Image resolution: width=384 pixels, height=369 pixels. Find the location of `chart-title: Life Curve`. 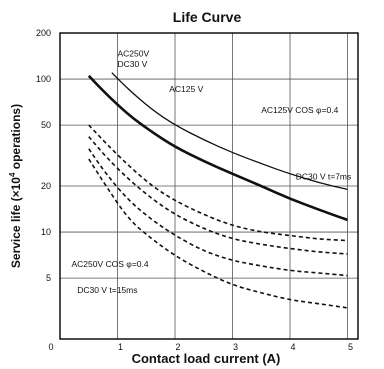

chart-title: Life Curve is located at coordinates (207, 17).